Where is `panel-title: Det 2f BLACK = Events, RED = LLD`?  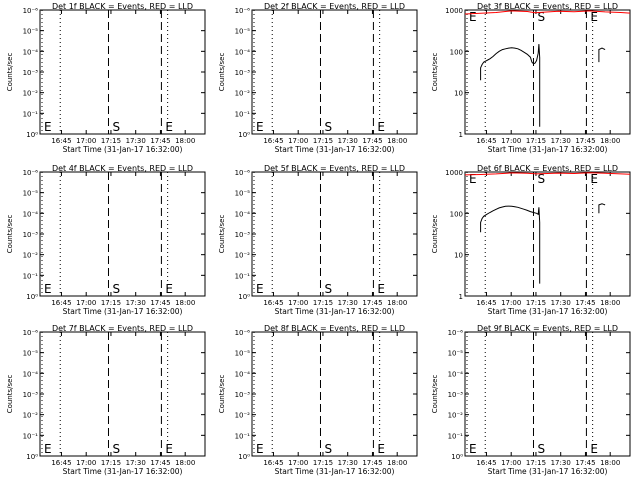 panel-title: Det 2f BLACK = Events, RED = LLD is located at coordinates (334, 6).